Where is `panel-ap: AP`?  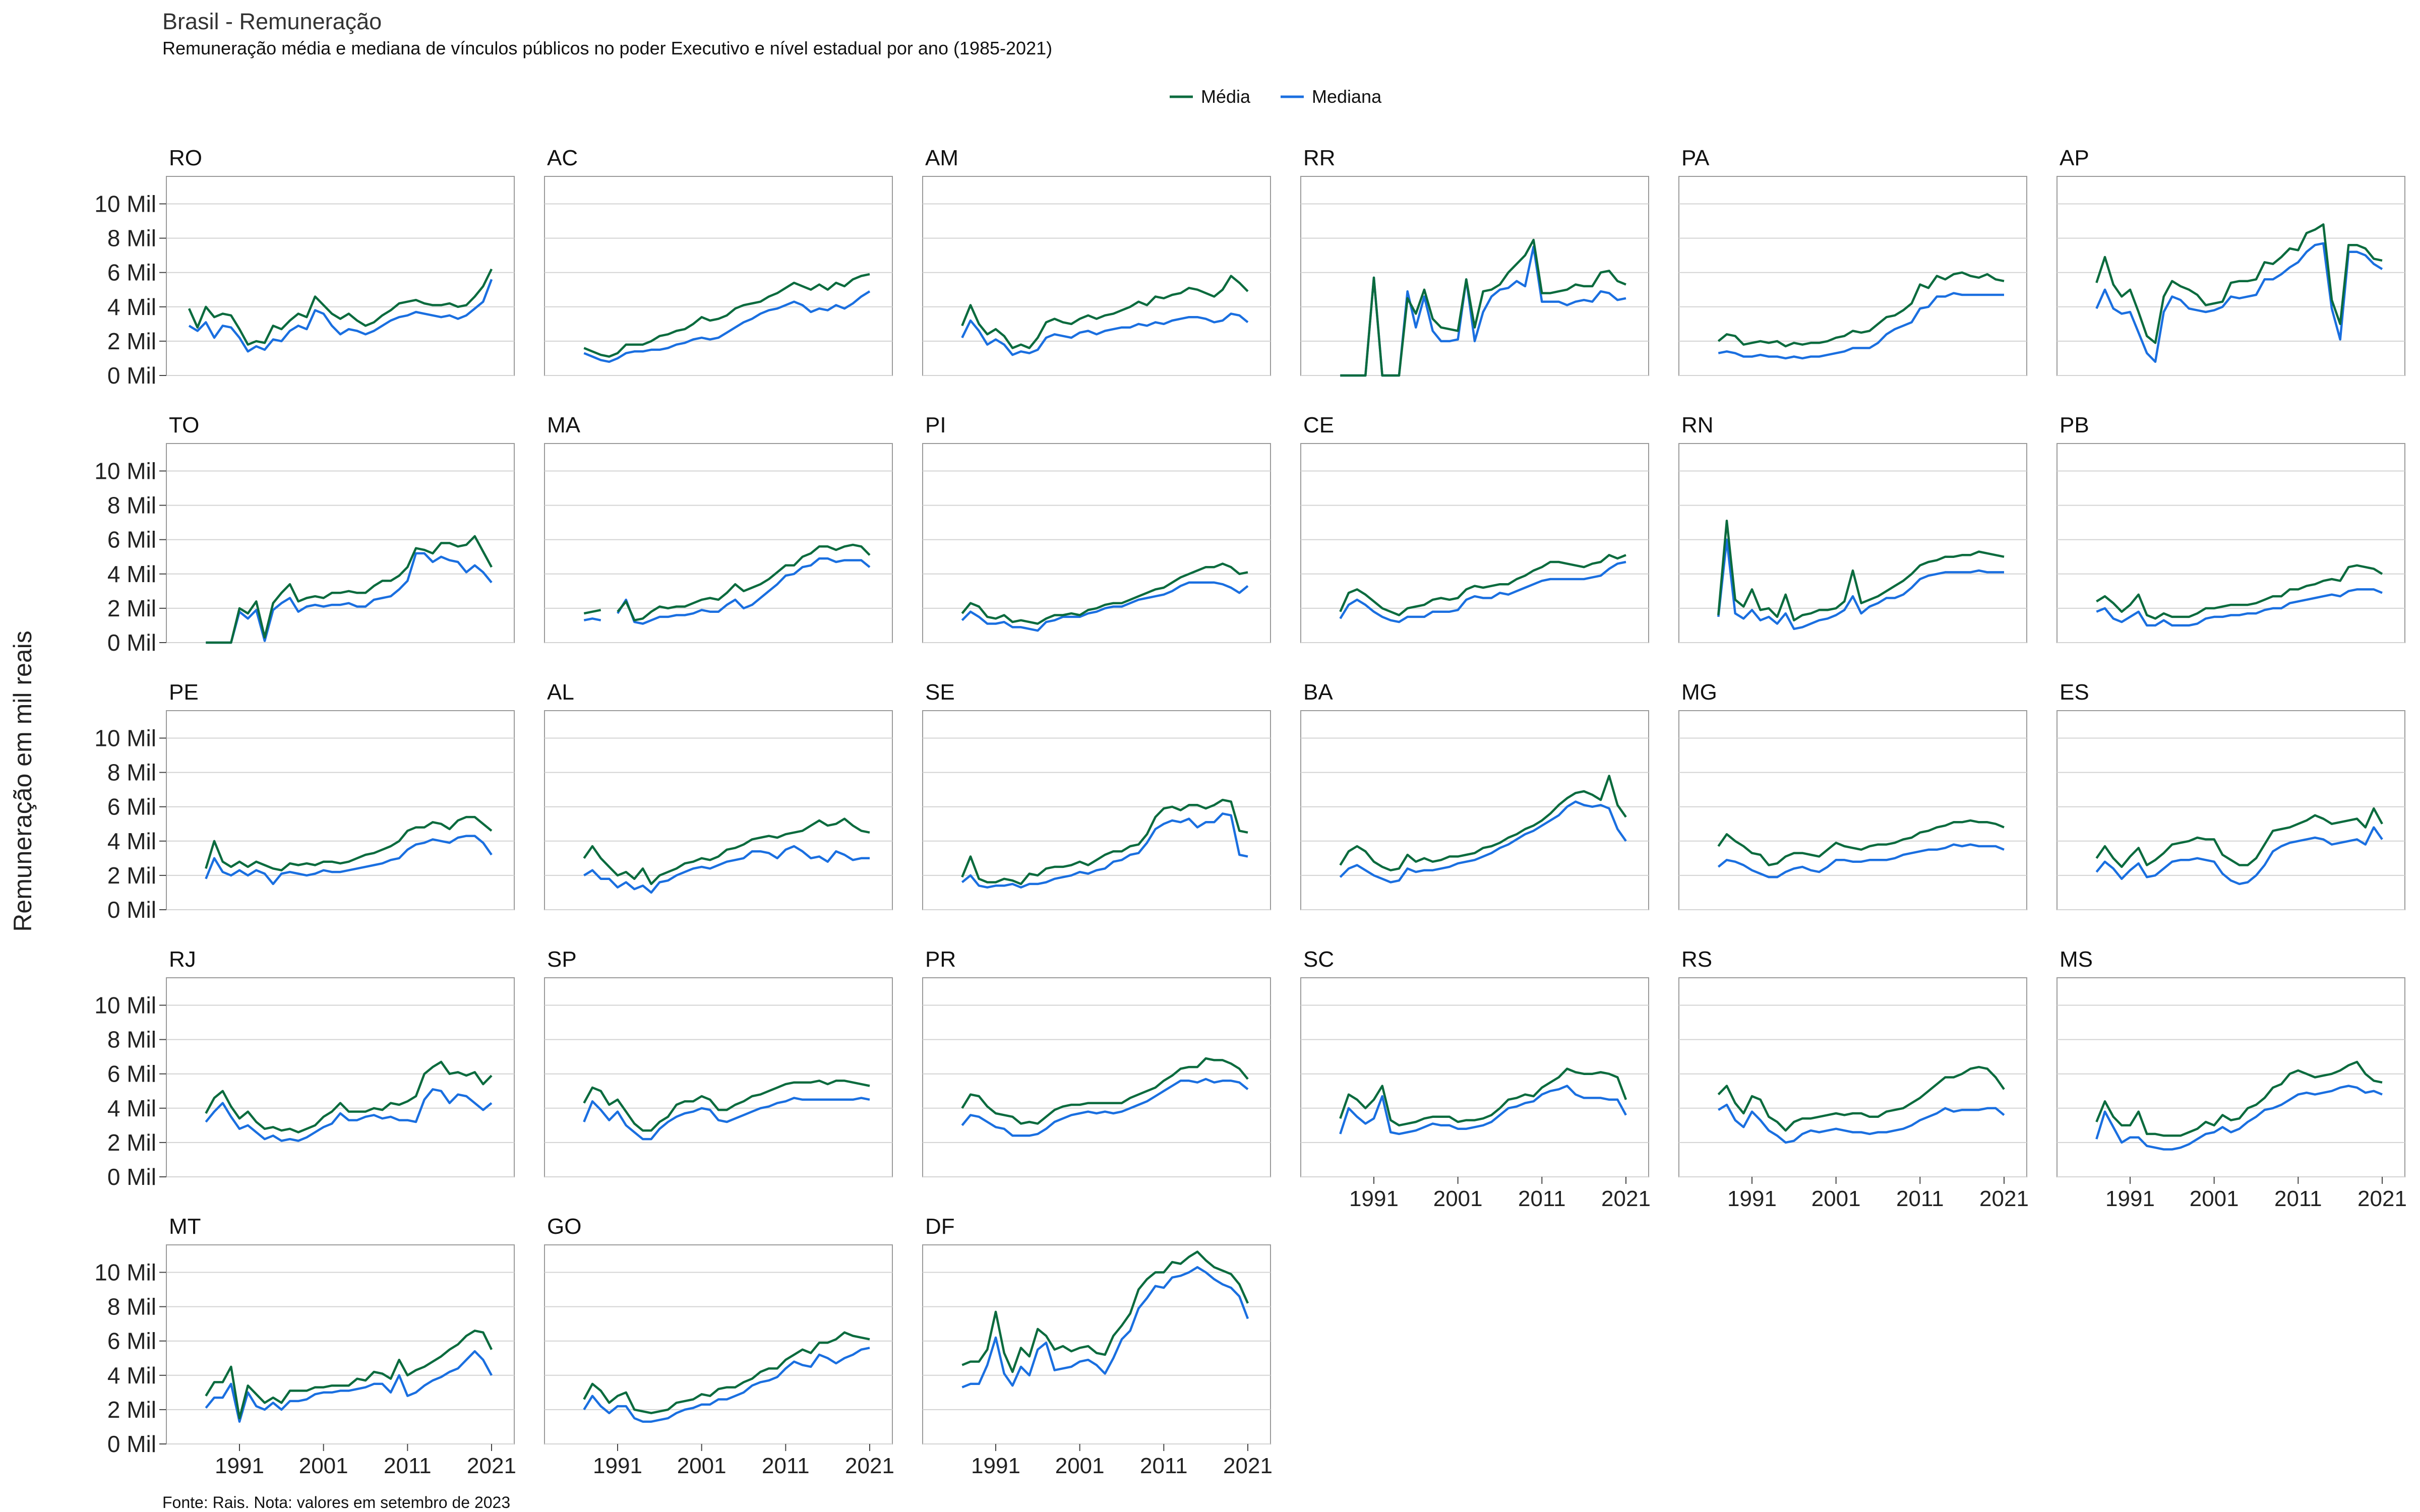 panel-ap: AP is located at coordinates (2230, 261).